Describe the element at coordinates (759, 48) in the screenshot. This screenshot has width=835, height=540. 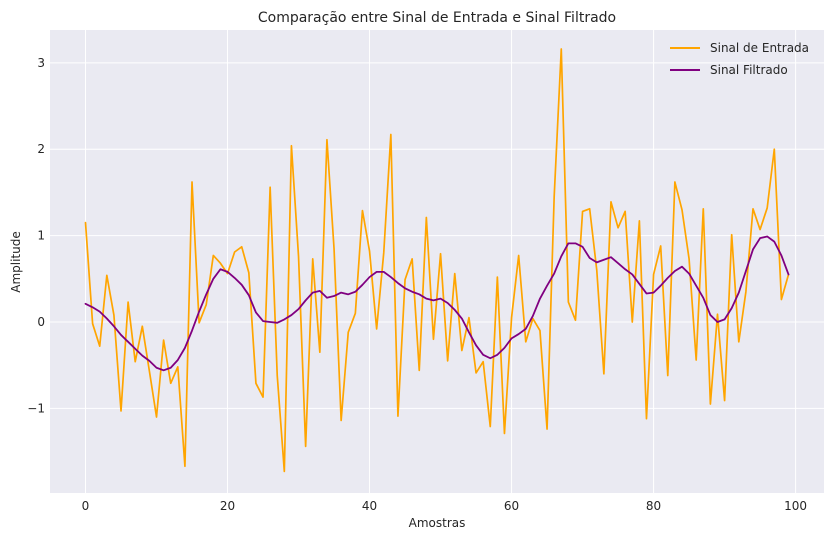
I see `legend-label-input: Sinal de Entrada` at that location.